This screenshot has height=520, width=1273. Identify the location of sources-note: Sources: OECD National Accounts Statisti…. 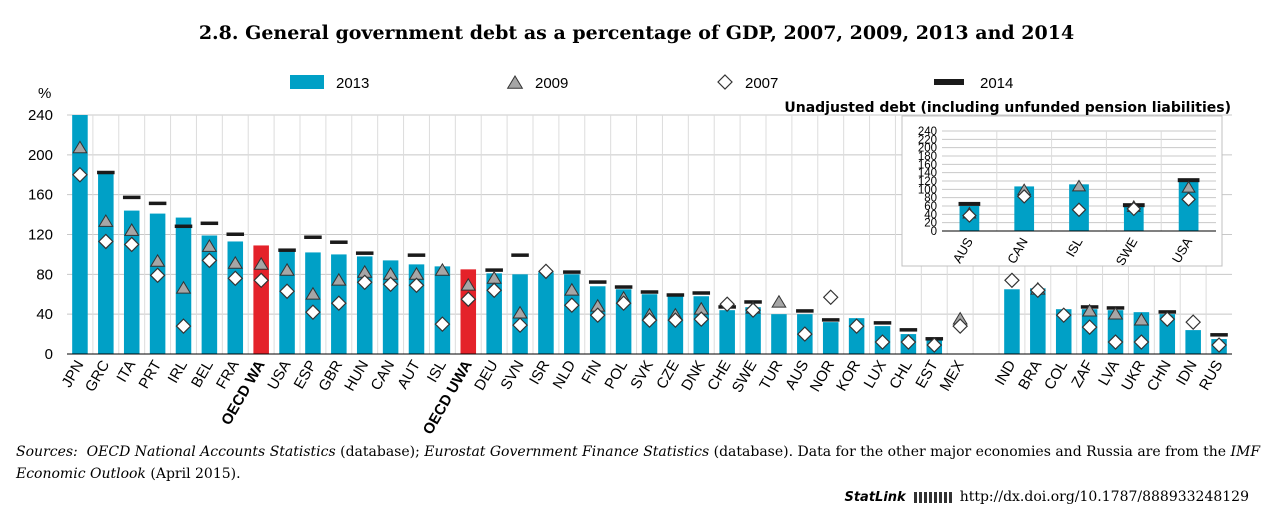
(638, 463).